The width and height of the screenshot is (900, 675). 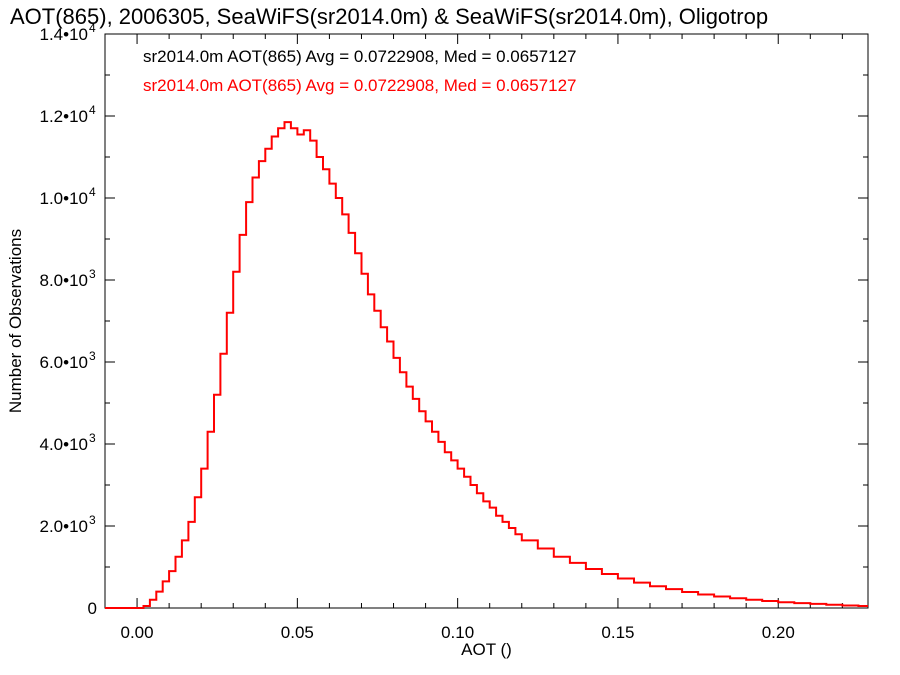 I want to click on y-tick-label: 4.0•10, so click(x=64, y=444).